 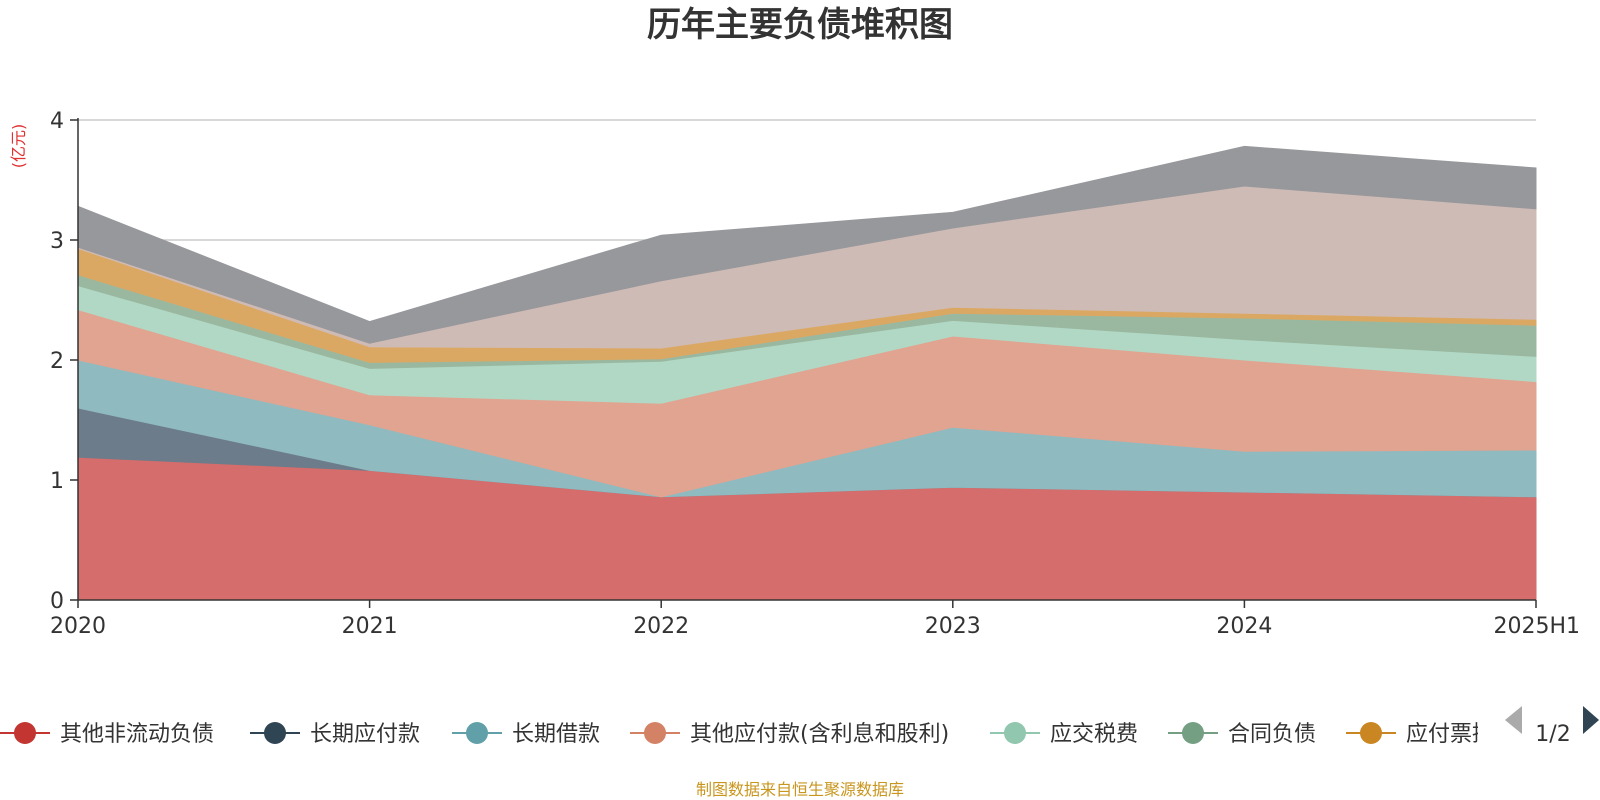 I want to click on legend-label: 应付票据, so click(x=1450, y=734).